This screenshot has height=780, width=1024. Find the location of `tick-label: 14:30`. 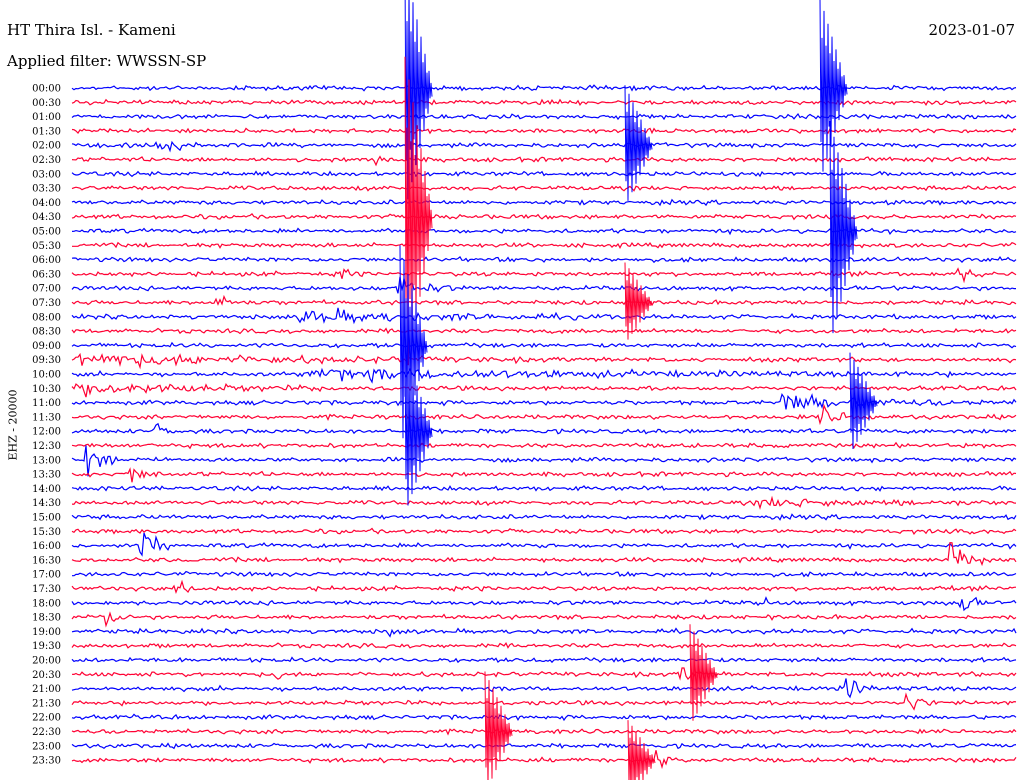

tick-label: 14:30 is located at coordinates (46, 503).